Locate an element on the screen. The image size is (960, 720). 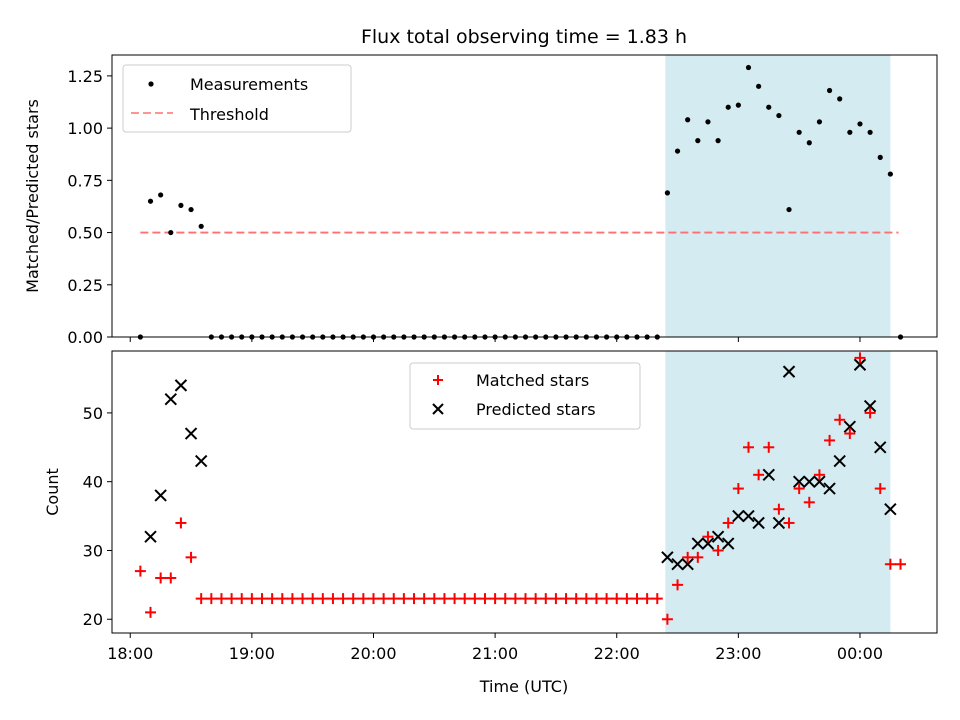
x-tick-label: 22:00 is located at coordinates (617, 653).